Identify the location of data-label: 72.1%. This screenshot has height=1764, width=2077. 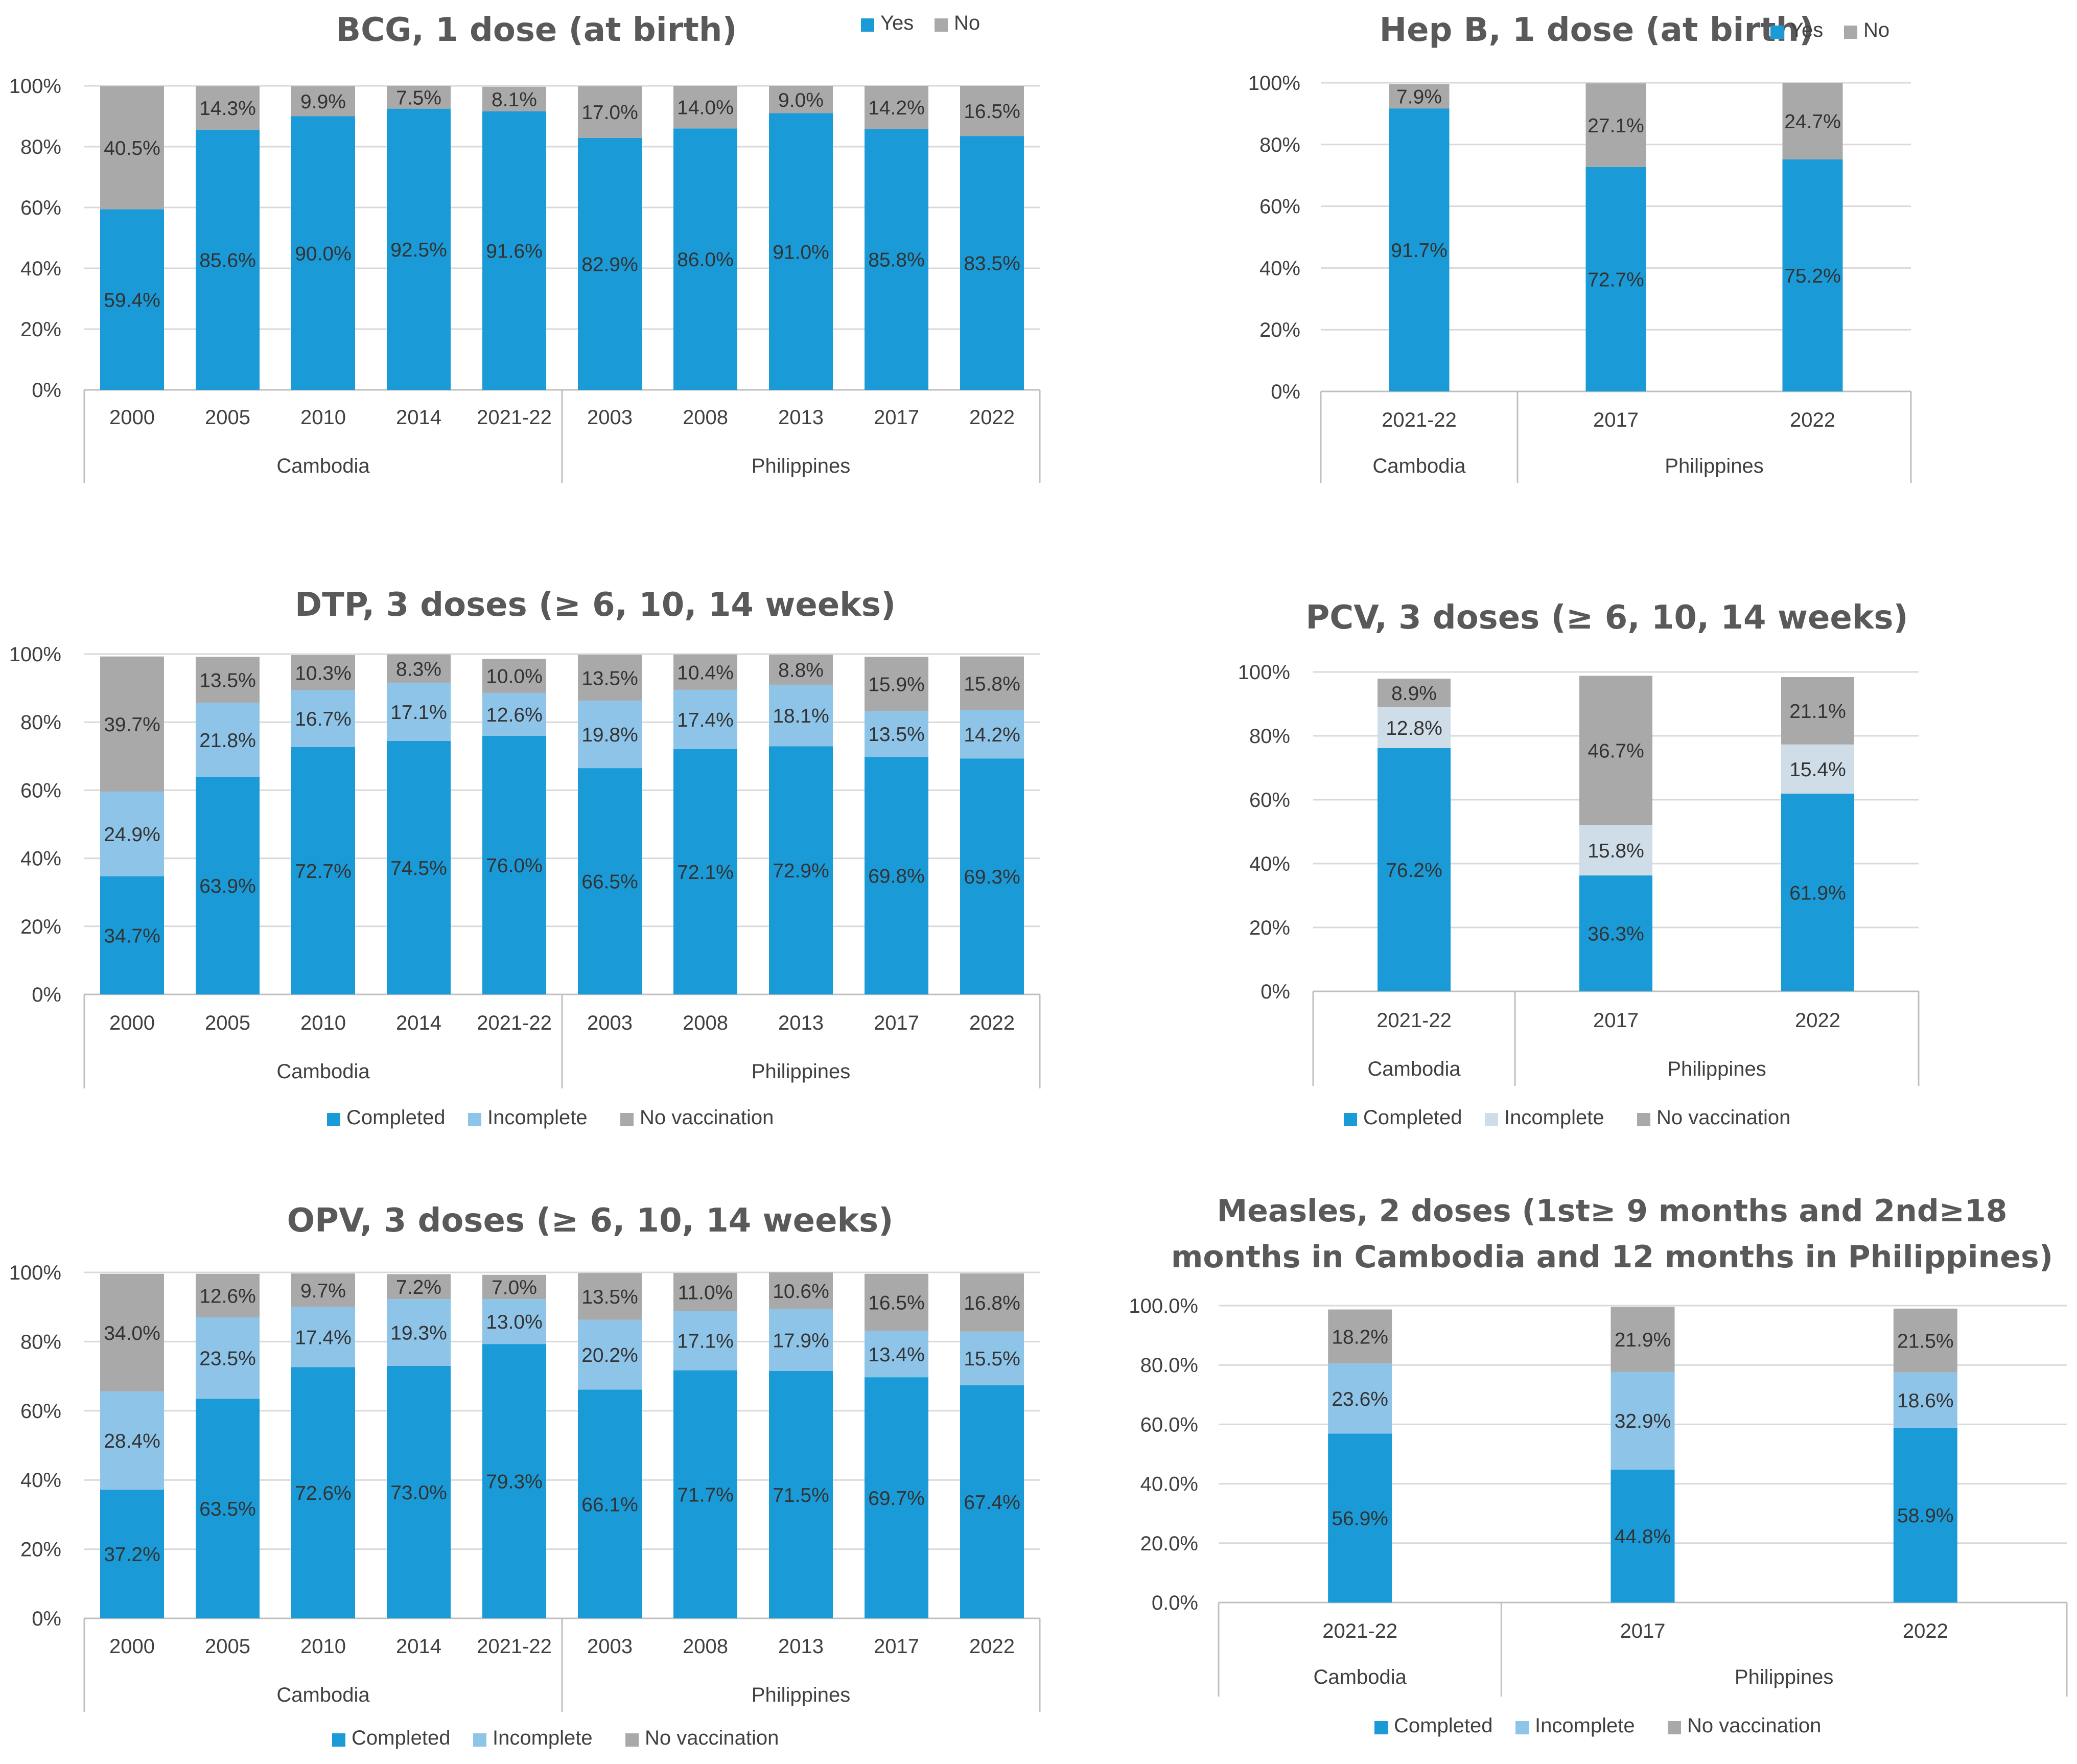
(705, 873).